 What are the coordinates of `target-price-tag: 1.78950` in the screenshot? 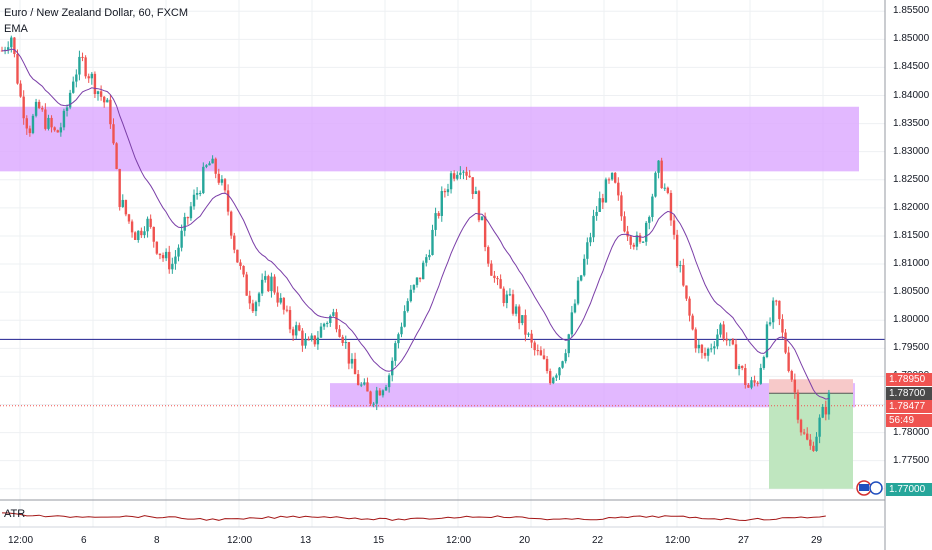 It's located at (909, 380).